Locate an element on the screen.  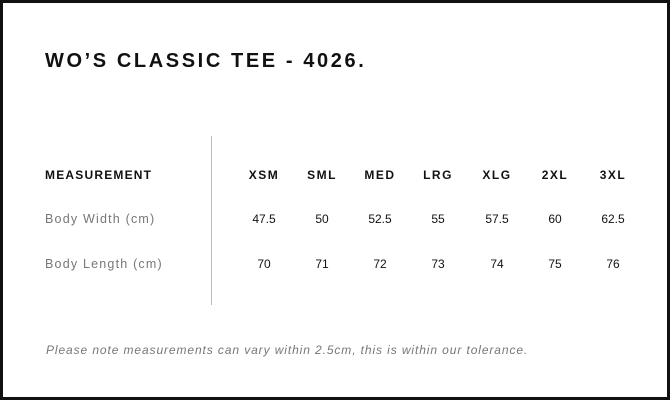
header-size: XLG is located at coordinates (497, 175).